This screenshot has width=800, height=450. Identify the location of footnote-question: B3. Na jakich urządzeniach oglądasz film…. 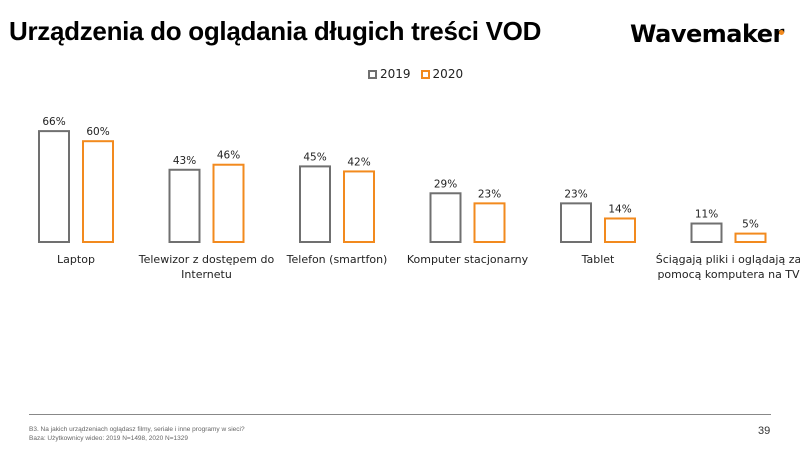
(137, 429).